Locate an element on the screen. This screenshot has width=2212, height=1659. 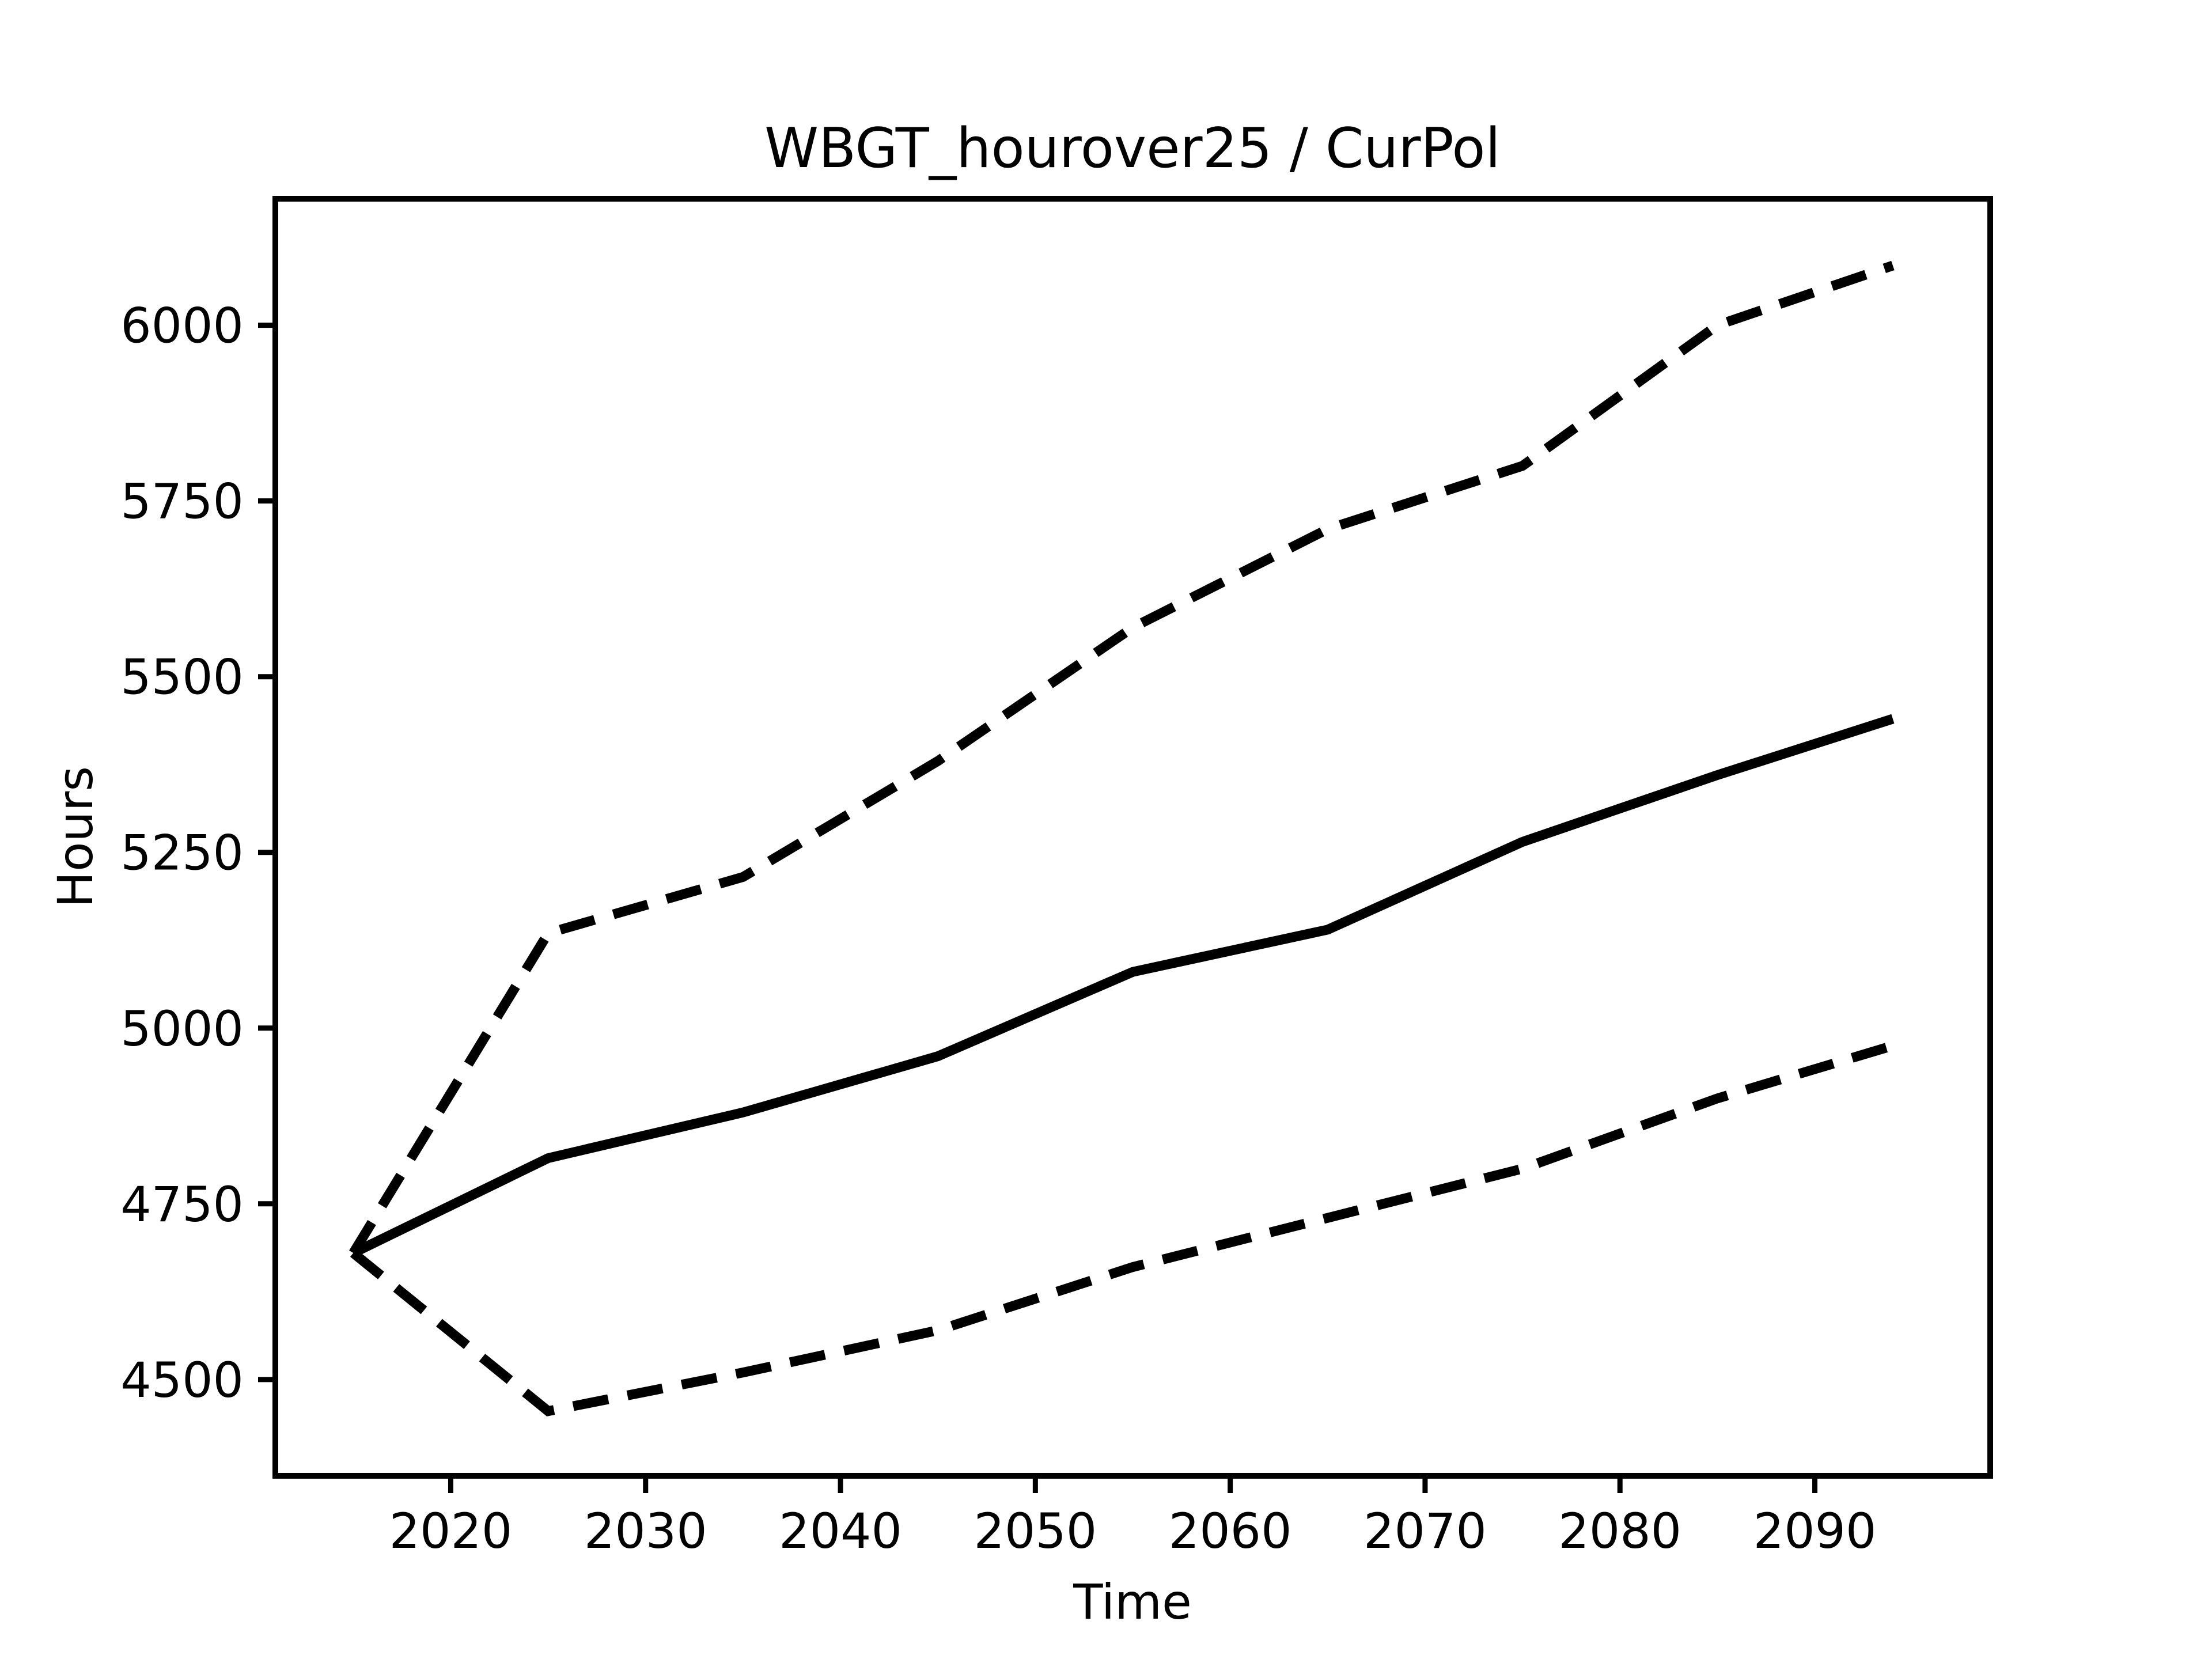
y-tick-label: 5500 is located at coordinates (182, 677).